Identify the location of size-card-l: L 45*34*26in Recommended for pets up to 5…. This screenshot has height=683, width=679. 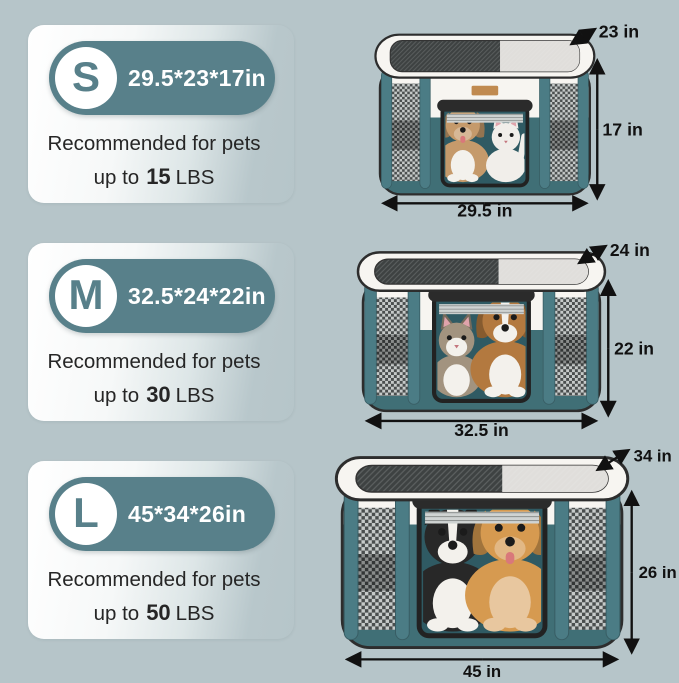
(161, 550).